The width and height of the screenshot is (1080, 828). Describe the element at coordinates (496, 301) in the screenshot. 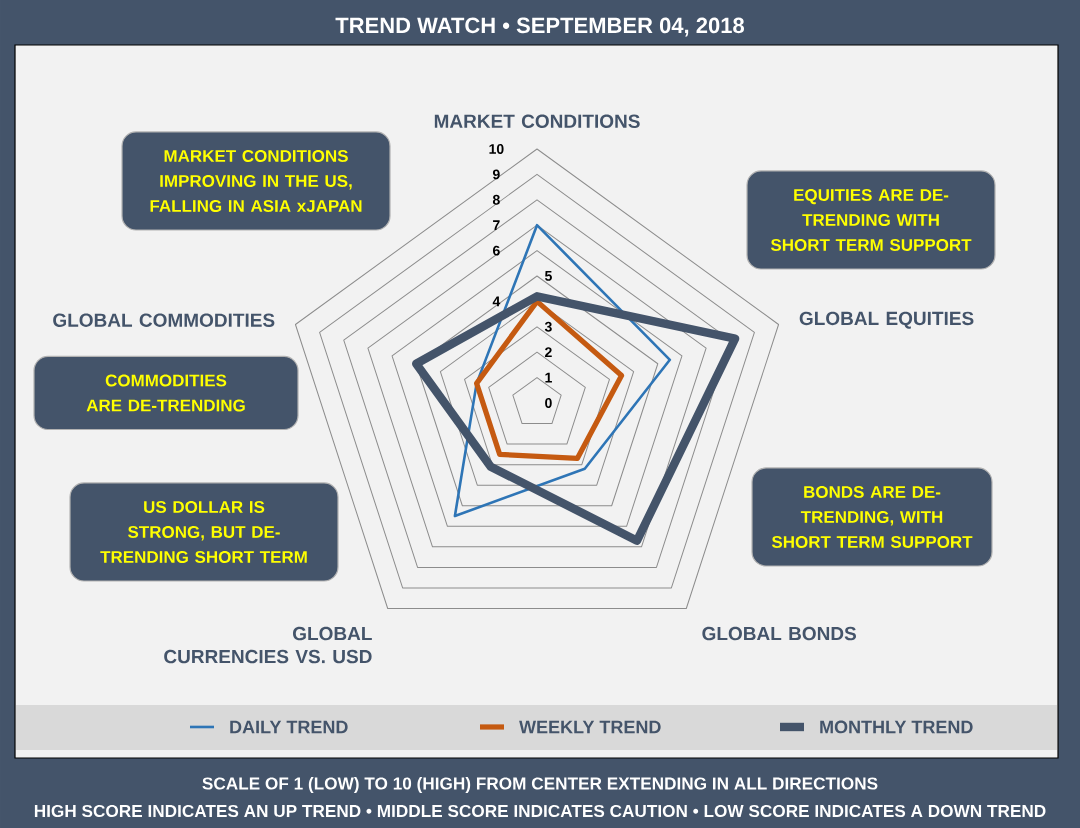

I see `y-tick-label: 4` at that location.